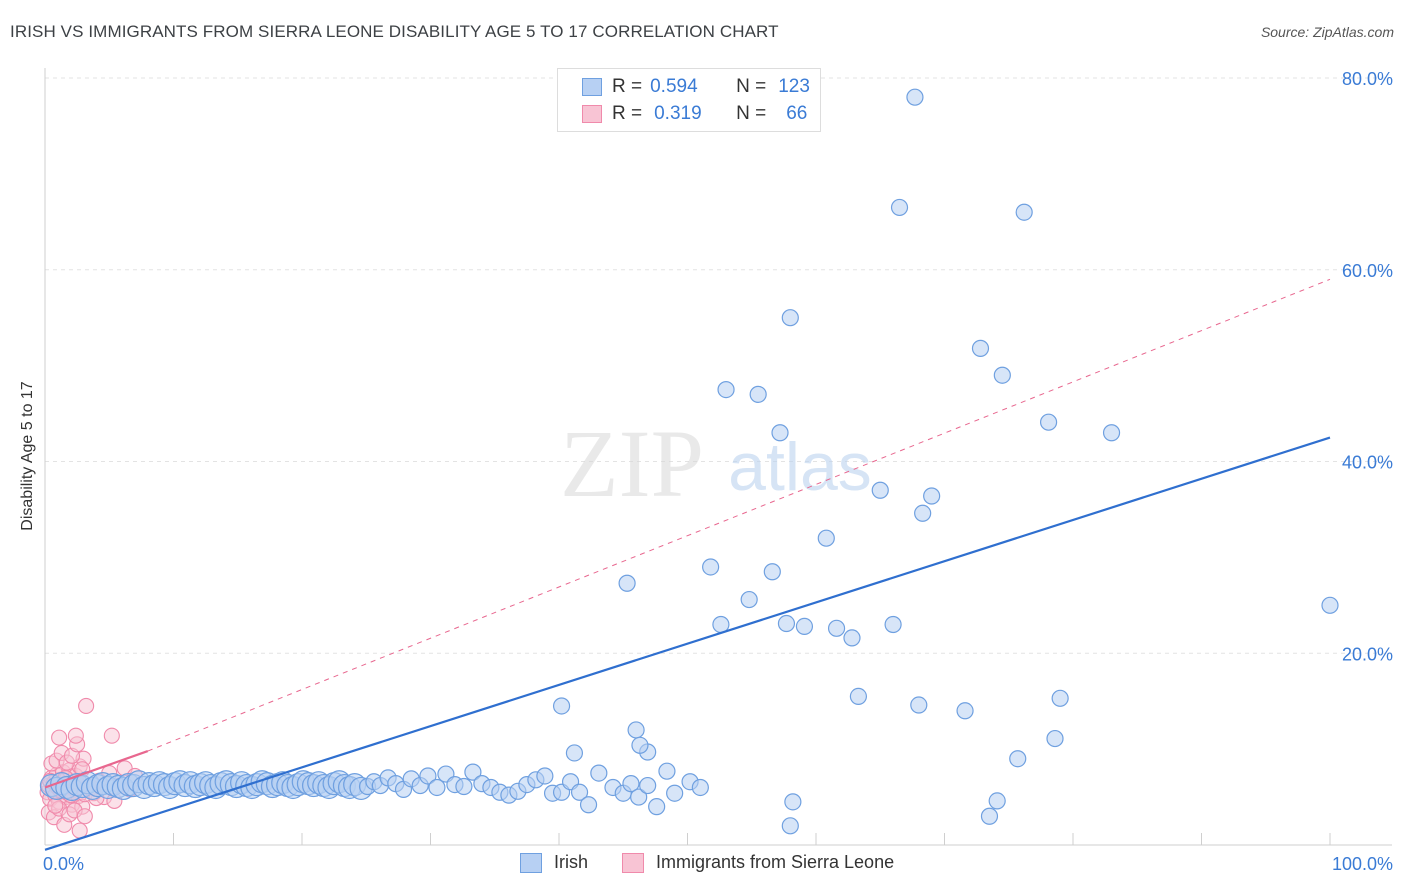  I want to click on sierra-n-value: 66, so click(797, 113).